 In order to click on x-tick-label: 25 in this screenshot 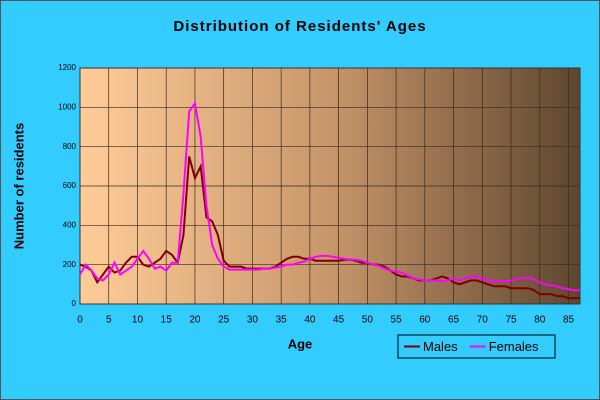, I will do `click(224, 320)`.